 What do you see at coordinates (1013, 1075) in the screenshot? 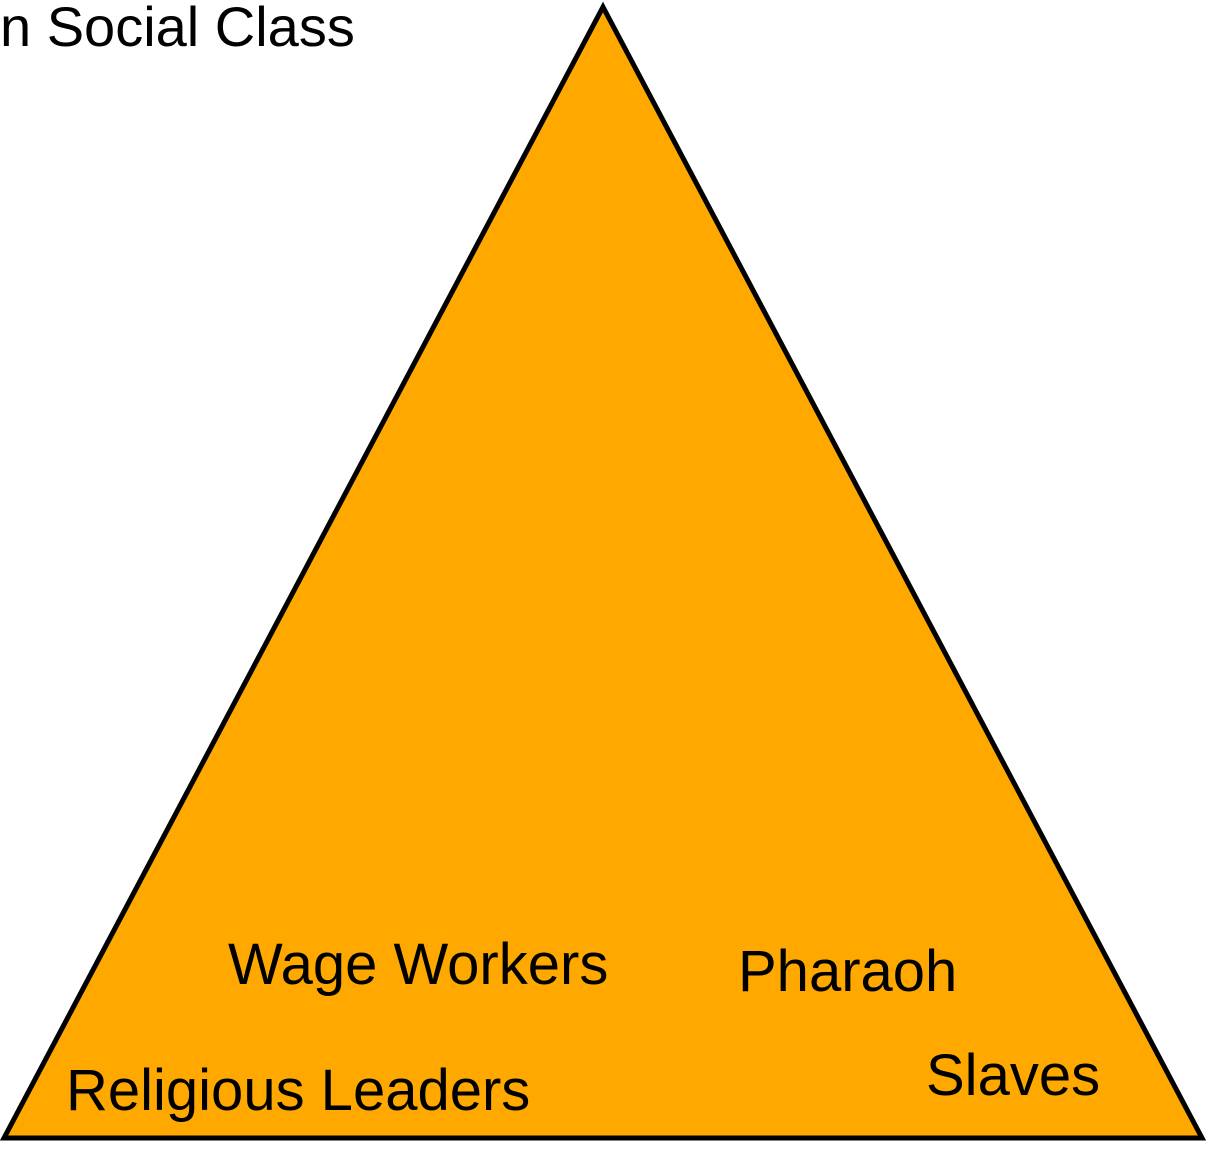
I see `label: Slaves` at bounding box center [1013, 1075].